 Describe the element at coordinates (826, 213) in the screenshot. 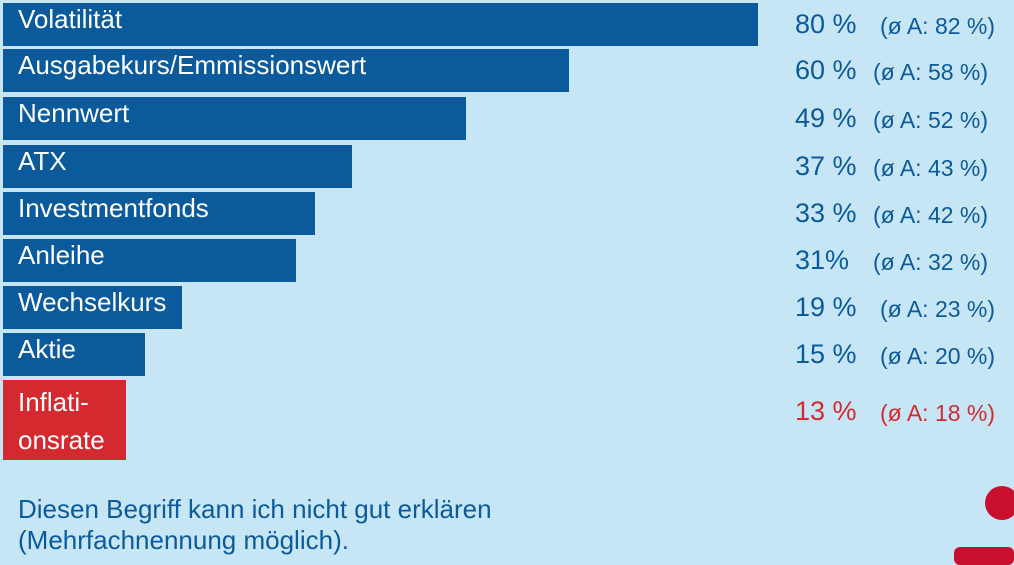

I see `value-label-5: 33 %` at that location.